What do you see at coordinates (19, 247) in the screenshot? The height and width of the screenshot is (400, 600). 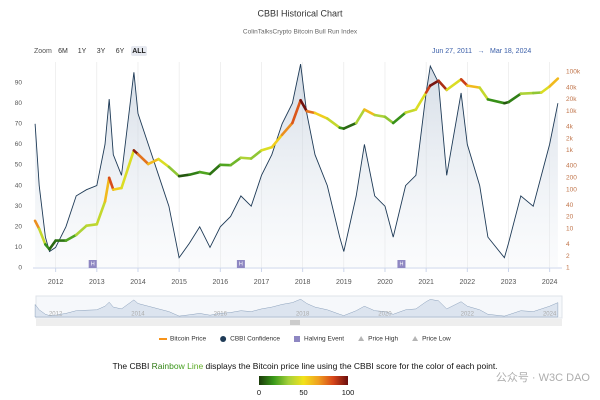 I see `y-tick-label: 10` at bounding box center [19, 247].